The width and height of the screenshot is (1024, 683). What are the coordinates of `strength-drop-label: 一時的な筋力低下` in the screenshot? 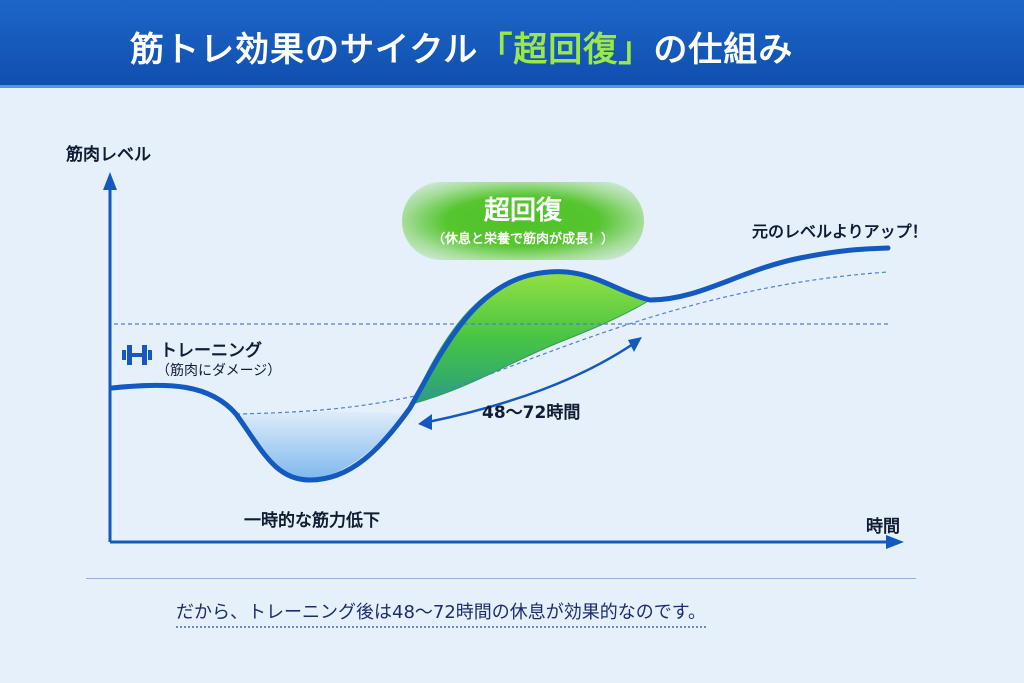 It's located at (312, 521).